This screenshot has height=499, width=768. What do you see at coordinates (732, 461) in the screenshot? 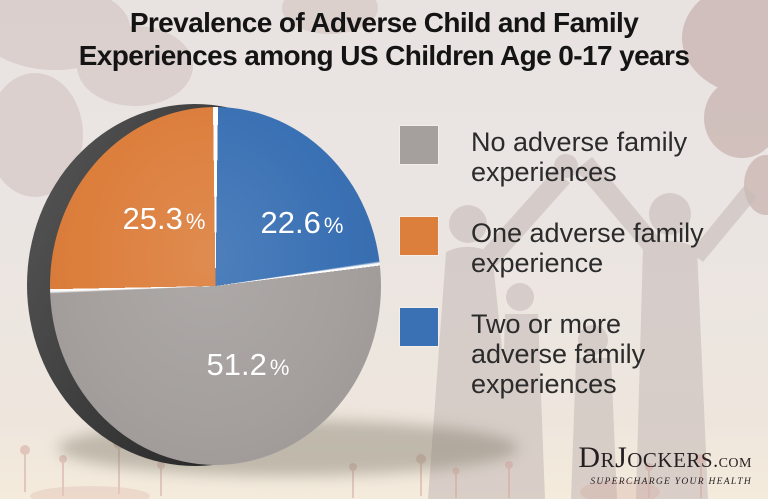
I see `brand-tld: .com` at bounding box center [732, 461].